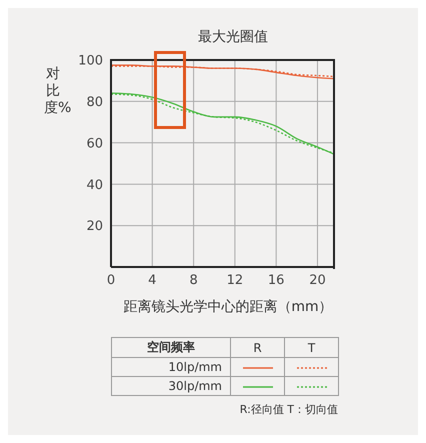 This screenshot has height=443, width=426. Describe the element at coordinates (171, 386) in the screenshot. I see `legend-label: 30lp/mm` at that location.